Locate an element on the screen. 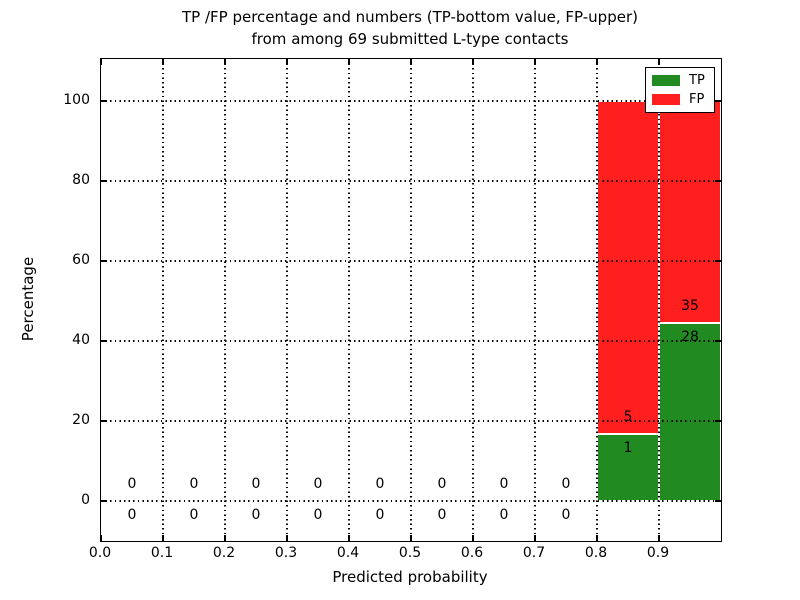 This screenshot has height=600, width=800. x-tick-label: 0.5 is located at coordinates (410, 553).